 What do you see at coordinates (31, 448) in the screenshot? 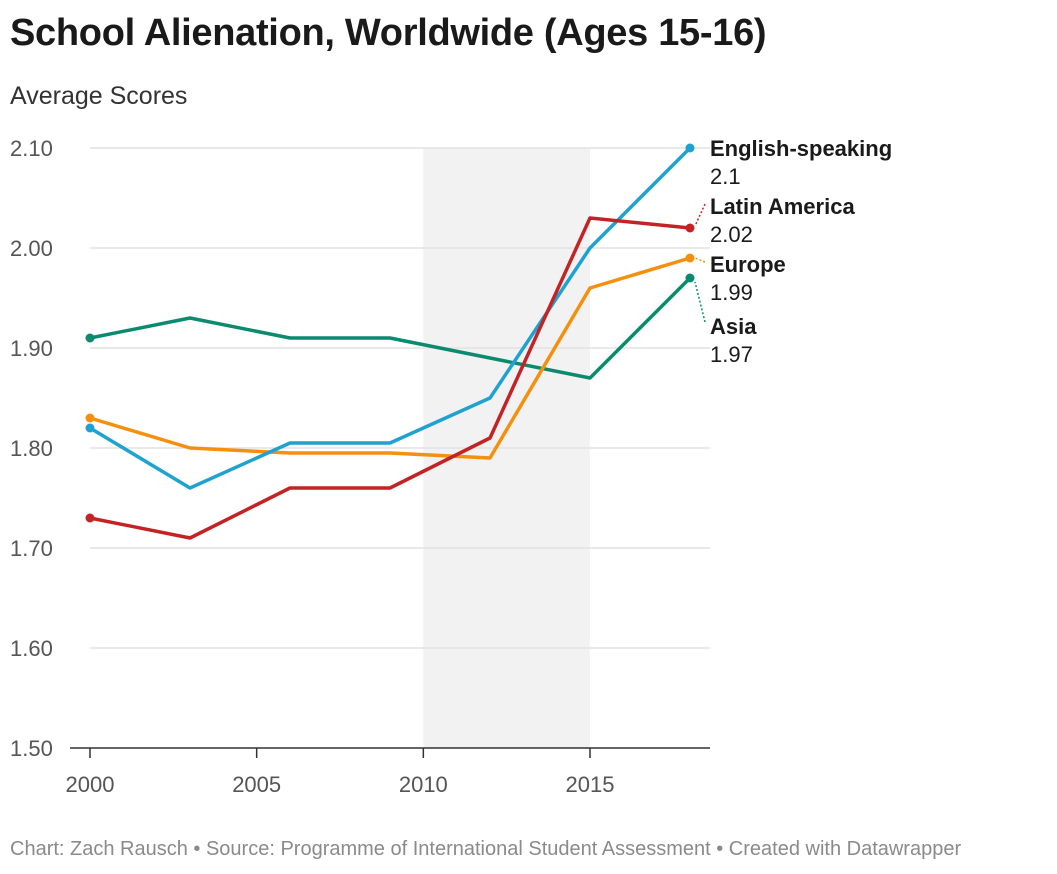
I see `y-tick-label: 1.80` at bounding box center [31, 448].